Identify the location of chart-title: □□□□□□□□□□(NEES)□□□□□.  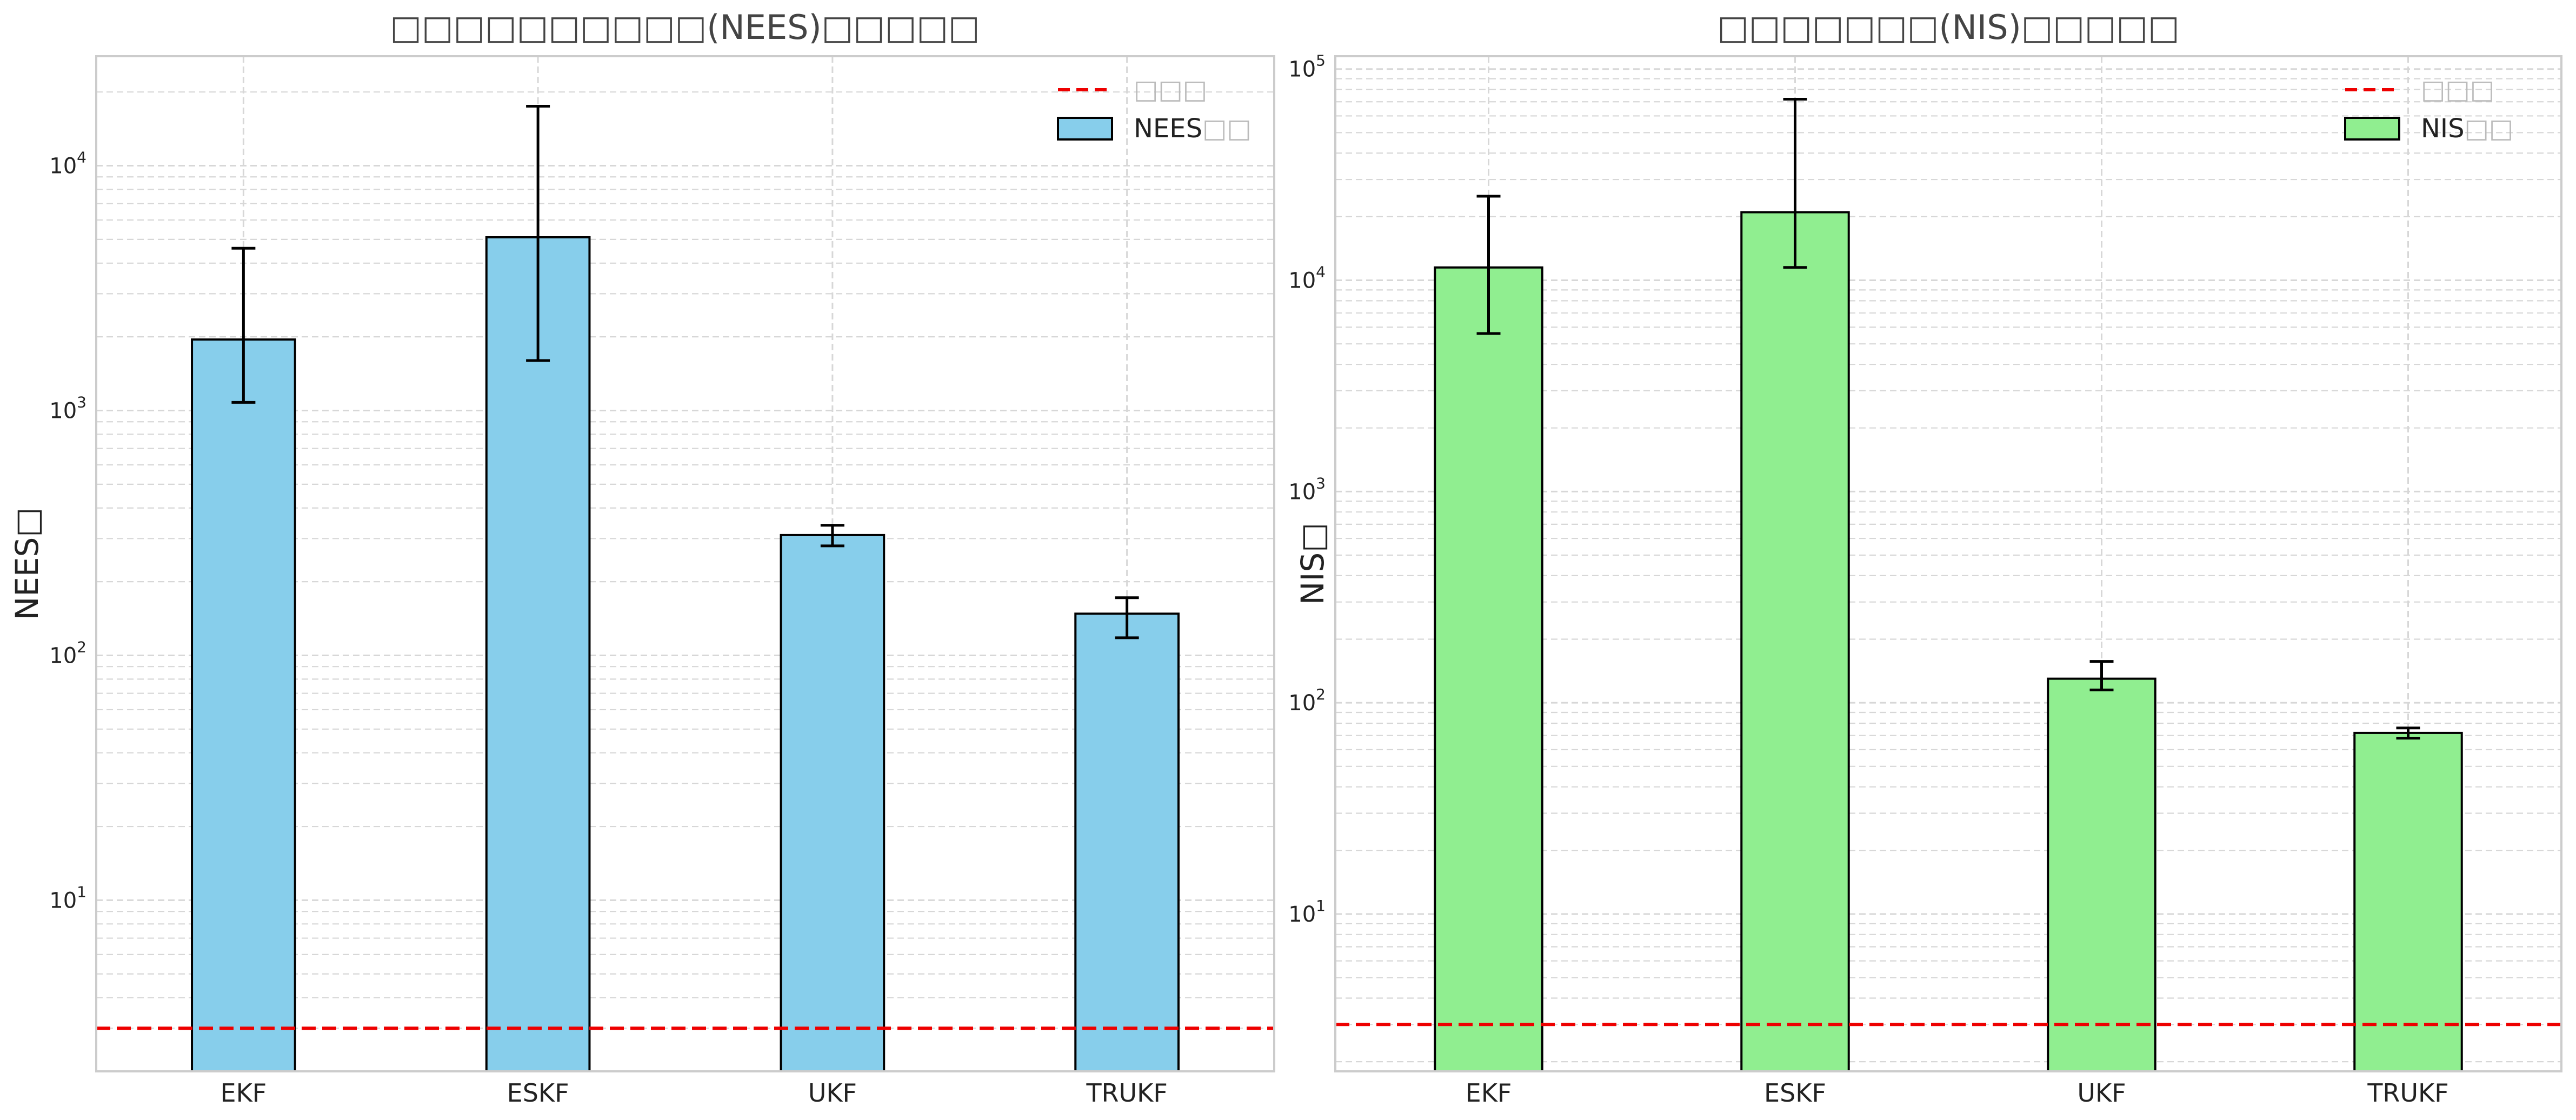
(685, 27).